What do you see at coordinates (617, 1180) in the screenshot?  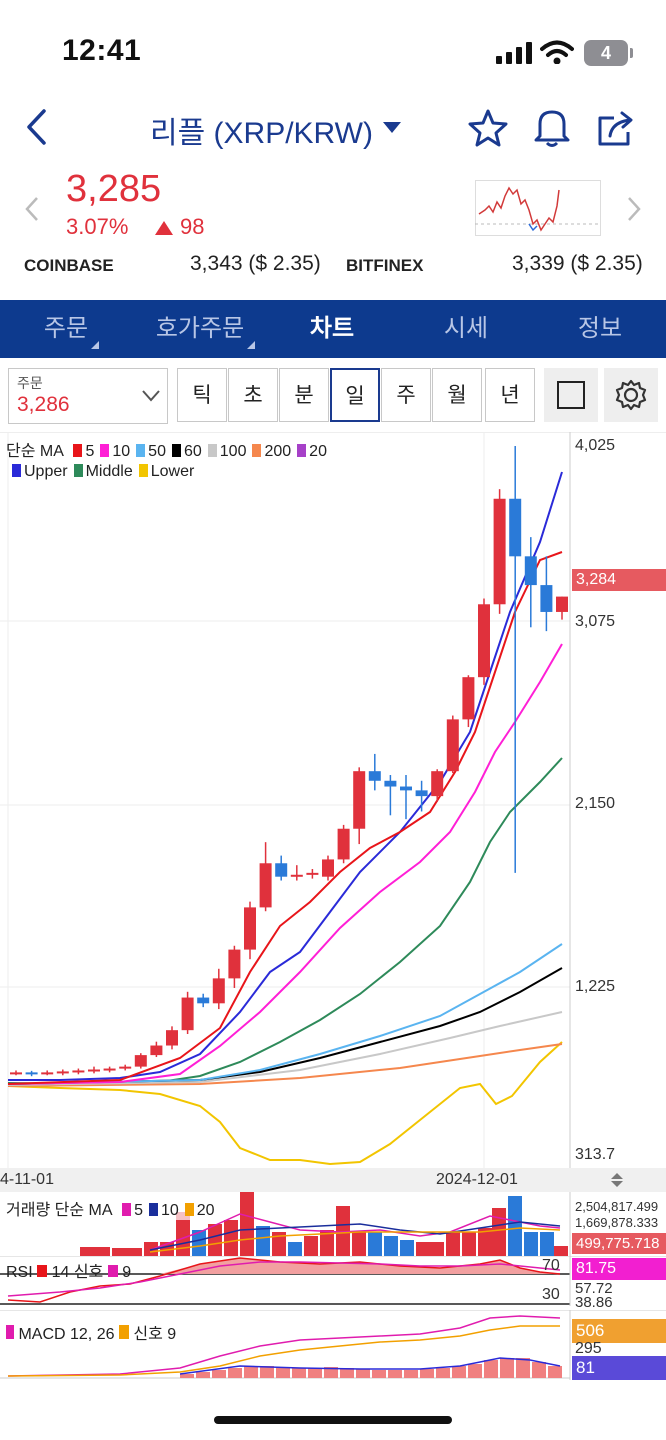 I see `sort-arrows-icon` at bounding box center [617, 1180].